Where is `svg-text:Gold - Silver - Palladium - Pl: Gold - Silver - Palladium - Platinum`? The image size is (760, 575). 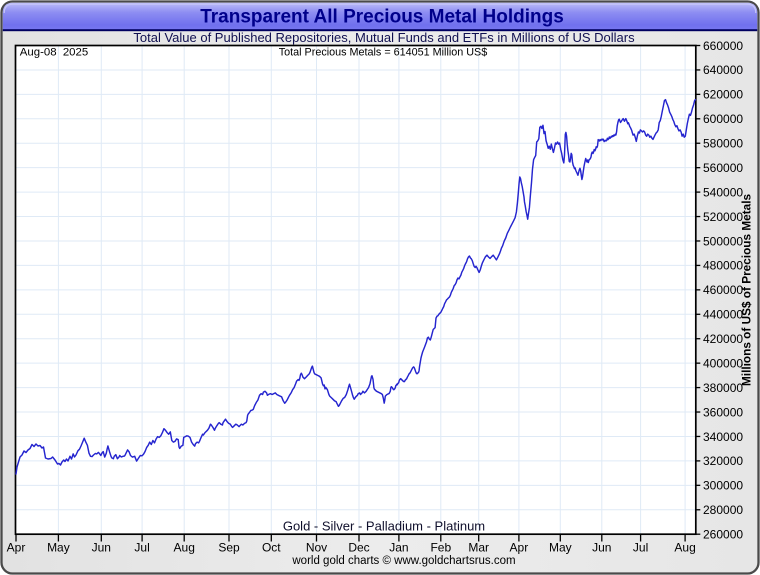 svg-text:Gold - Silver - Palladium - Pl: Gold - Silver - Palladium - Platinum is located at coordinates (384, 526).